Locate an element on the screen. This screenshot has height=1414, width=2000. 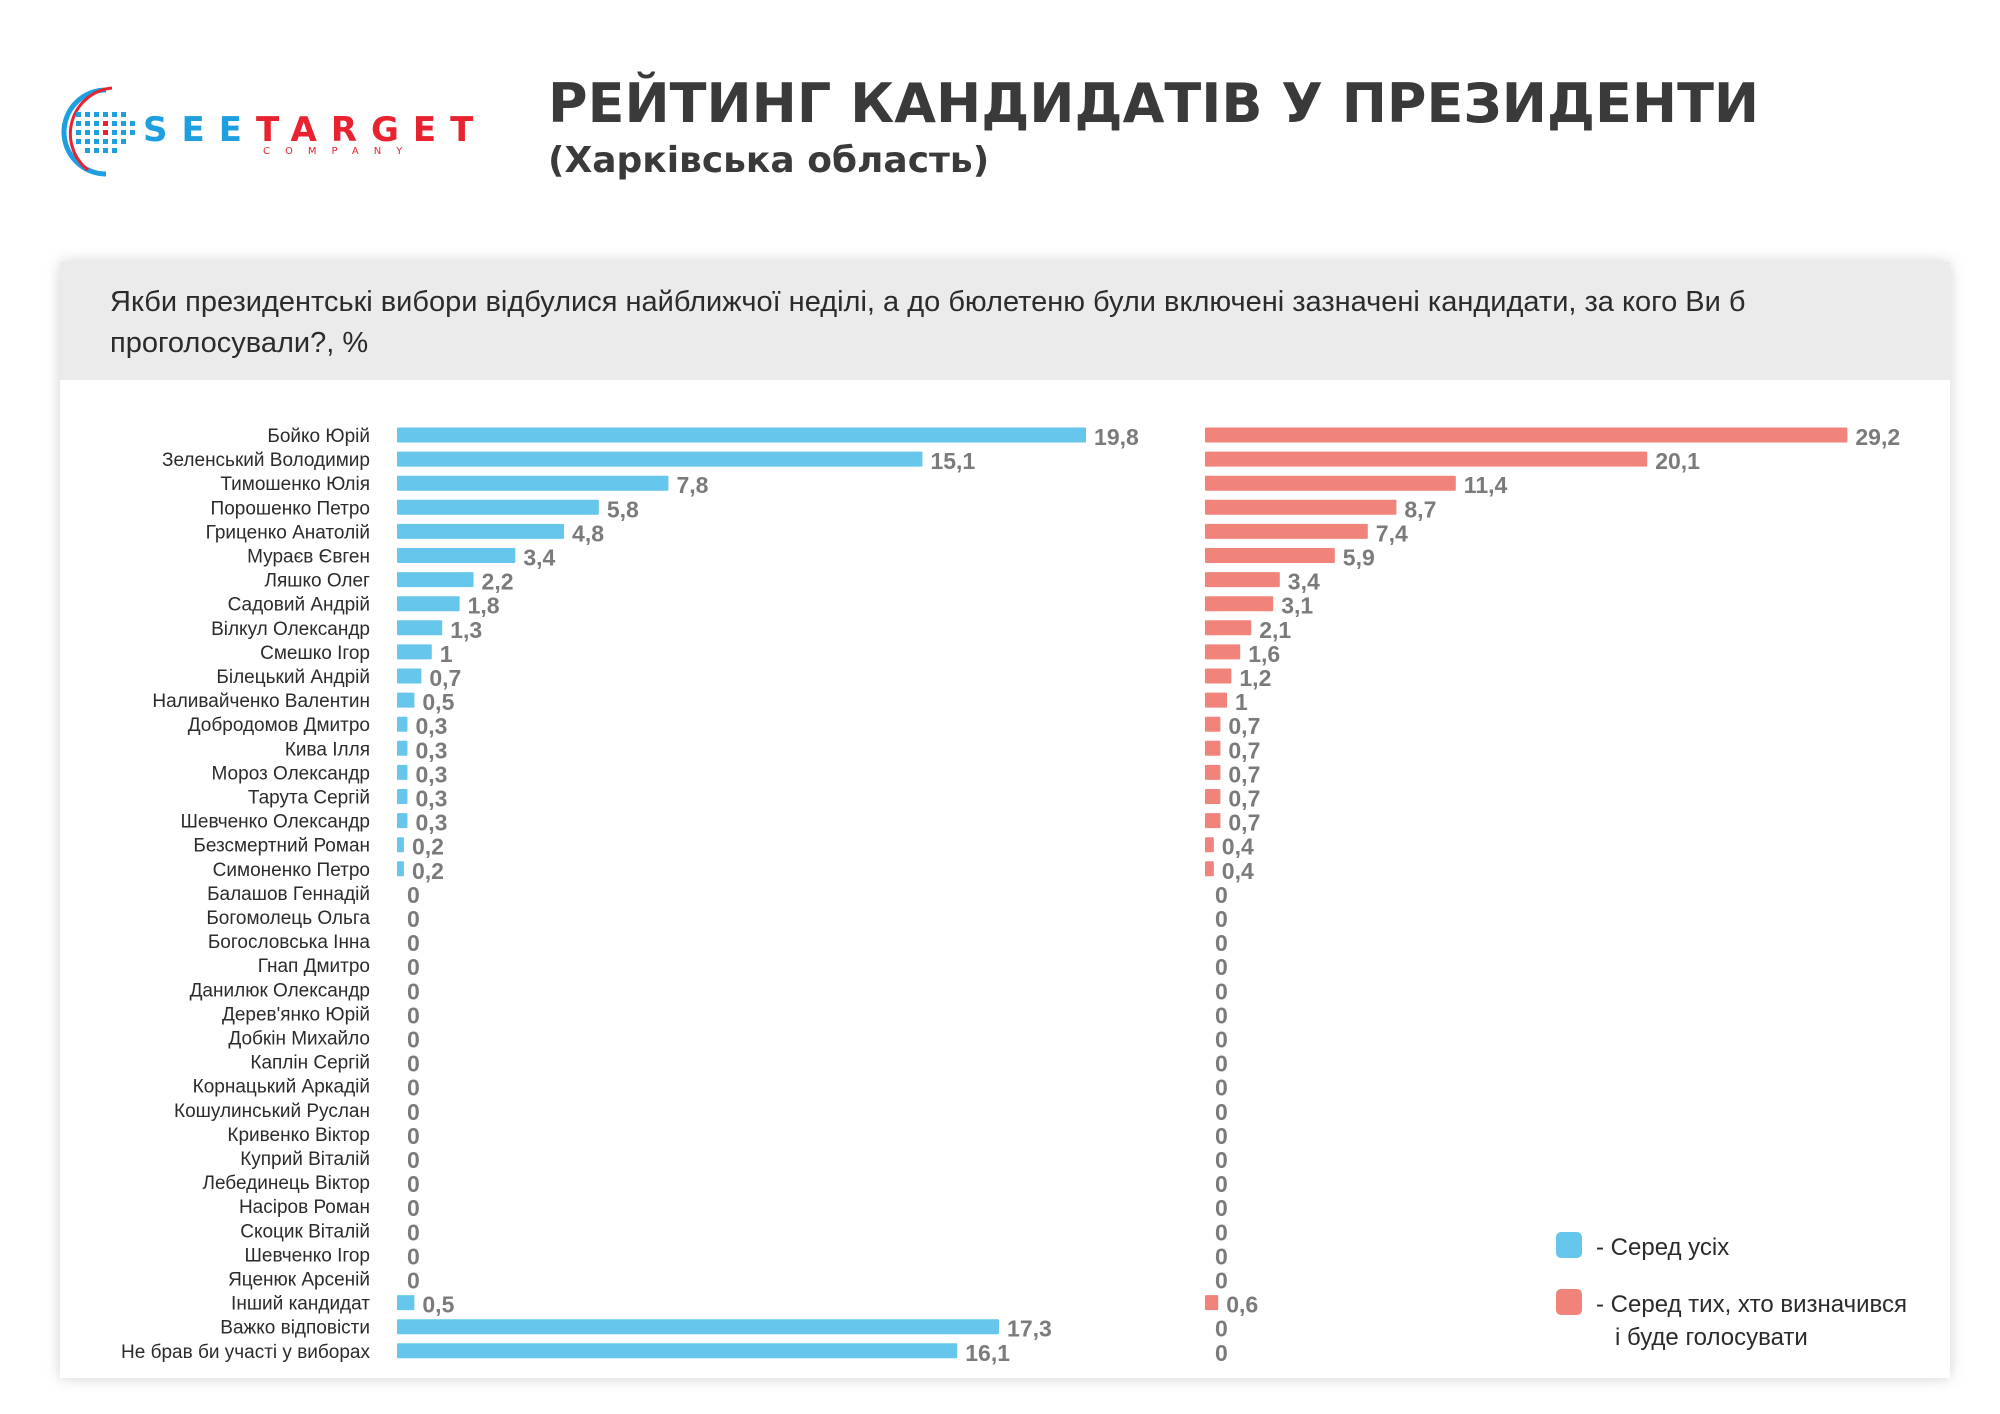
category-label: Каплін Сергій is located at coordinates (310, 1063).